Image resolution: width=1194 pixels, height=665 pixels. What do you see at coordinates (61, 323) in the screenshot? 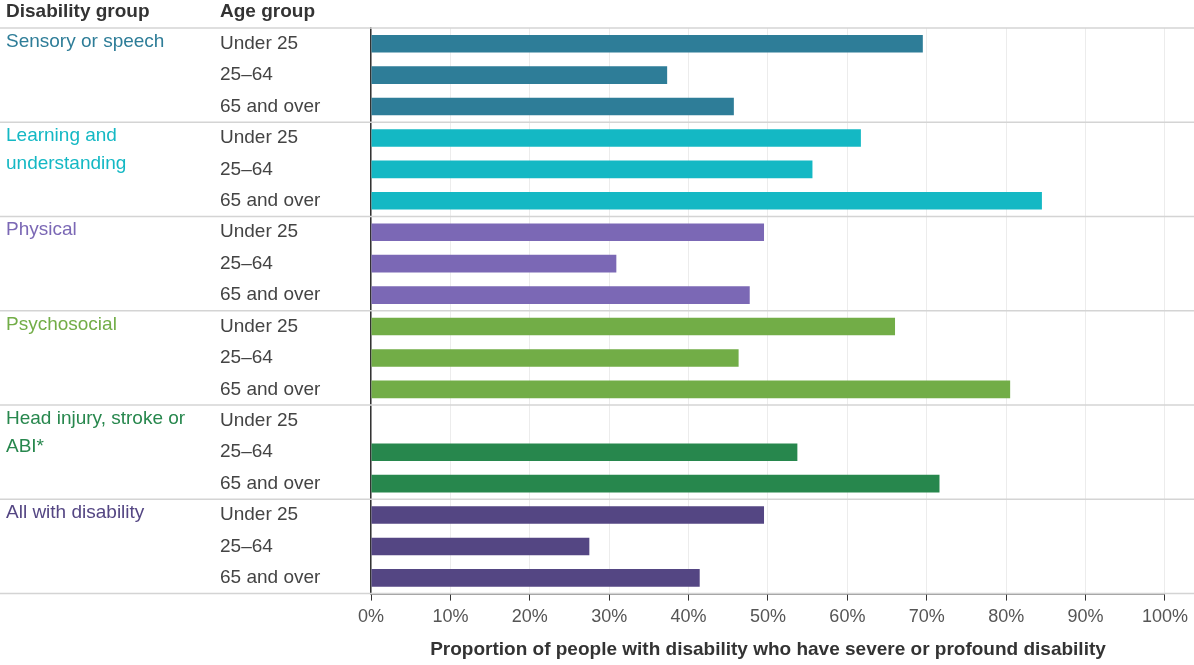
I see `text: Psychosocial` at bounding box center [61, 323].